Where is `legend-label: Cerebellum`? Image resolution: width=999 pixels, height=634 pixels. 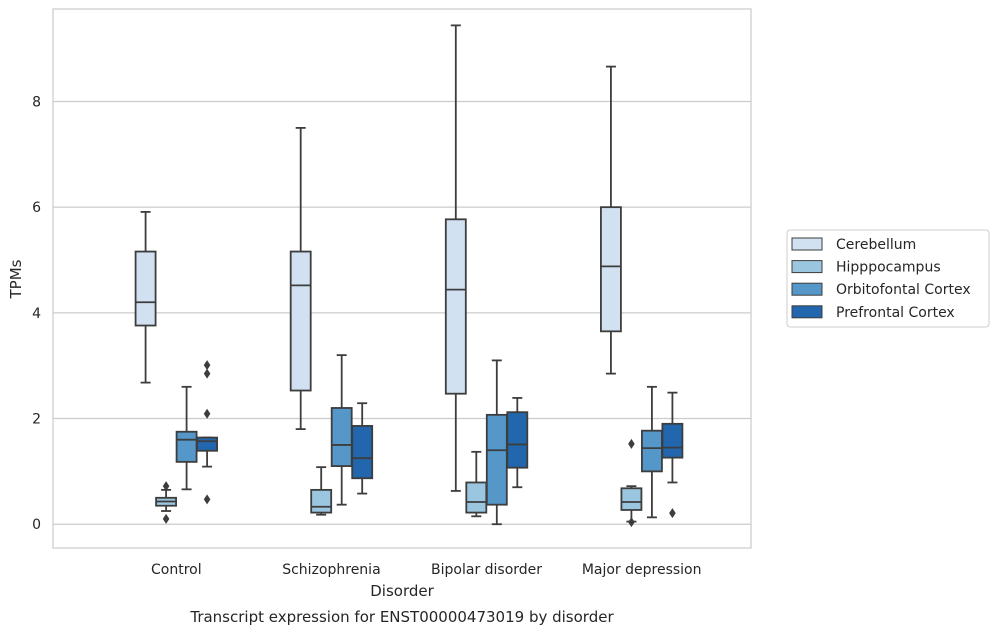 legend-label: Cerebellum is located at coordinates (876, 245).